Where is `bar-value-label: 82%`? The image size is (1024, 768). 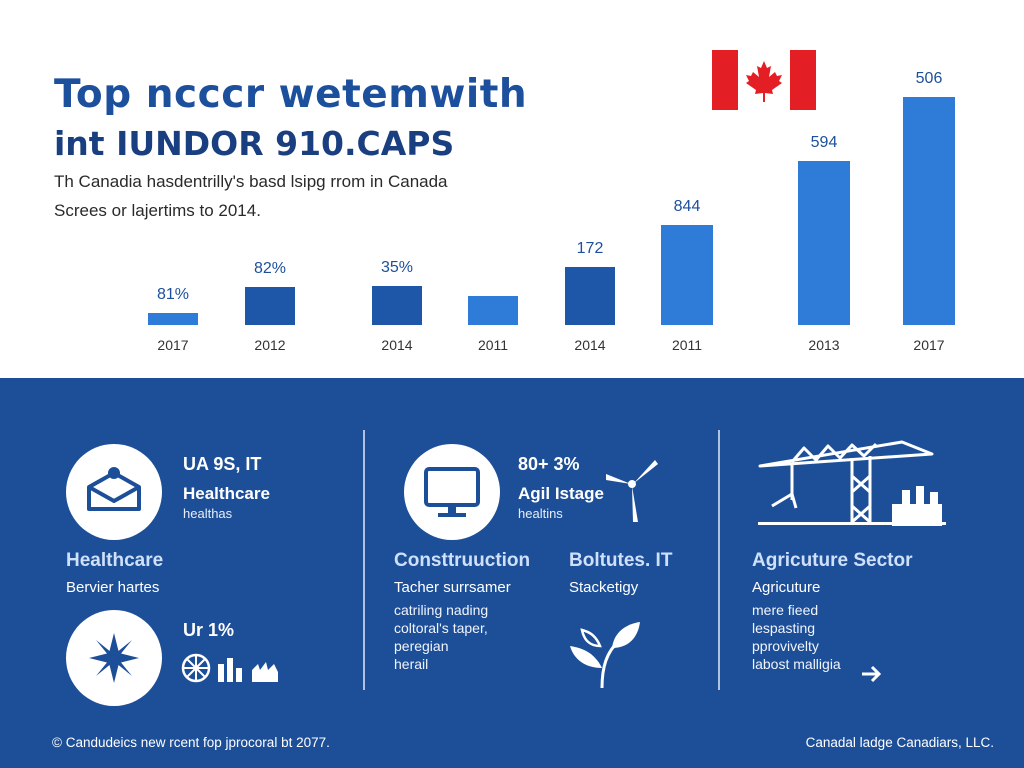
bar-value-label: 82% is located at coordinates (270, 268).